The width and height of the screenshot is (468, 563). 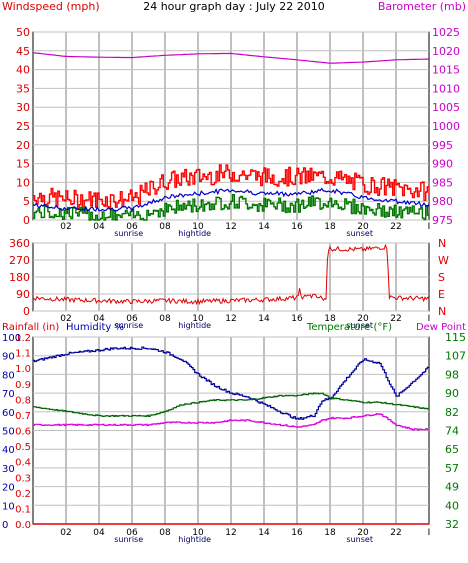 I want to click on wind-tick-0: 0, so click(x=26, y=220).